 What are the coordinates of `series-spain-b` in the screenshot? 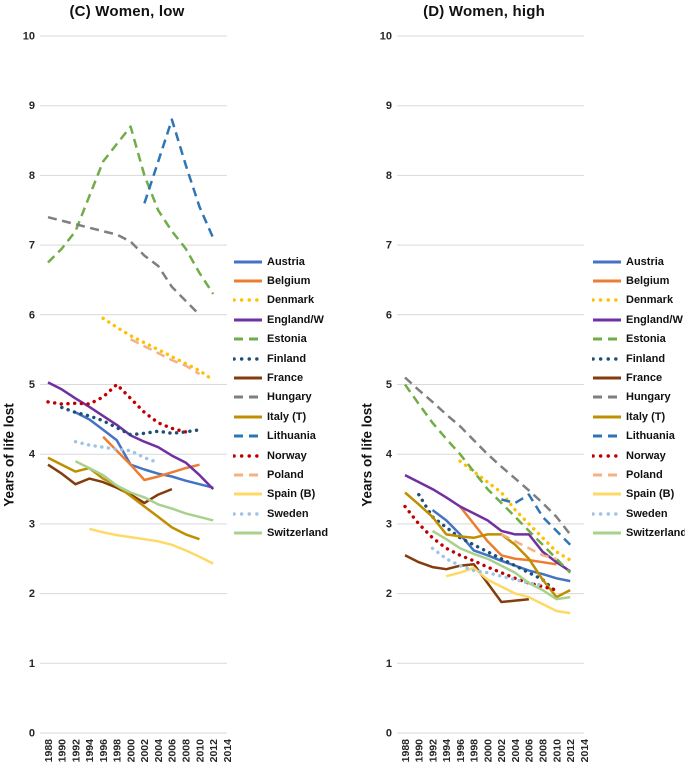 It's located at (151, 546).